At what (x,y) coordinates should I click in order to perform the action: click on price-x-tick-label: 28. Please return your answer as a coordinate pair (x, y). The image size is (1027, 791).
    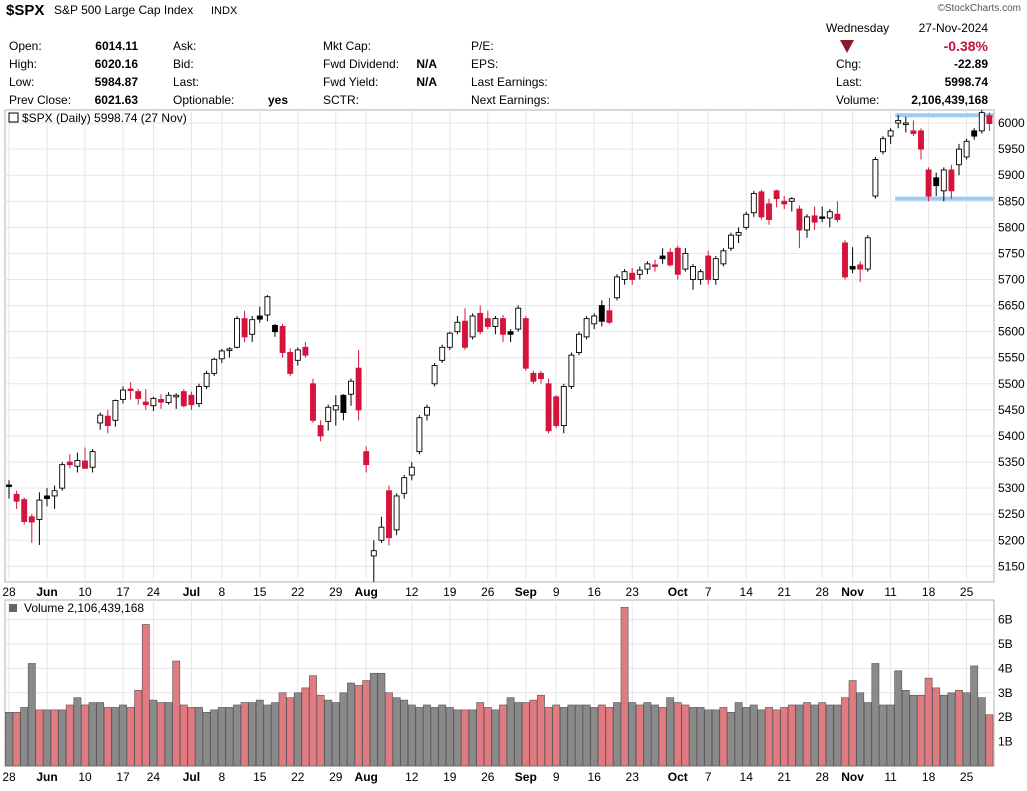
    Looking at the image, I should click on (9, 592).